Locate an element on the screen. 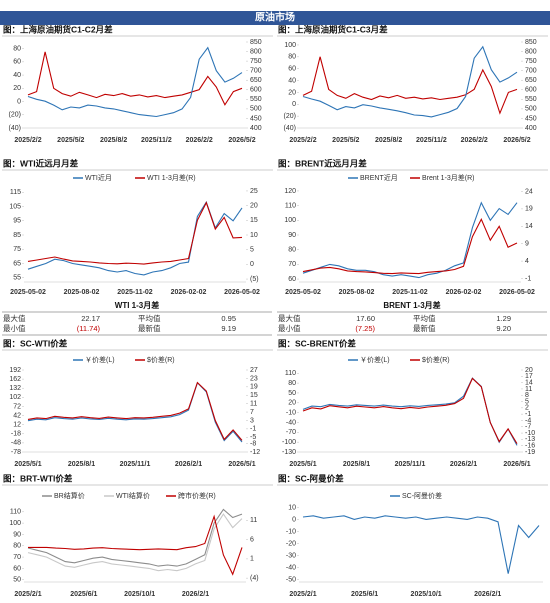 This screenshot has height=603, width=550. legend-label: WTI 1-3月差(R) is located at coordinates (171, 177).